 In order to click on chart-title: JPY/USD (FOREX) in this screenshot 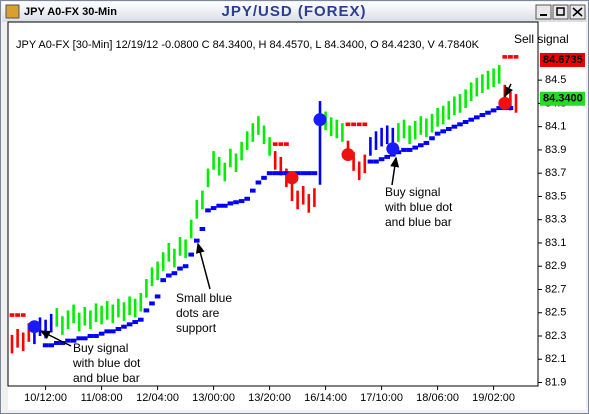, I will do `click(293, 11)`.